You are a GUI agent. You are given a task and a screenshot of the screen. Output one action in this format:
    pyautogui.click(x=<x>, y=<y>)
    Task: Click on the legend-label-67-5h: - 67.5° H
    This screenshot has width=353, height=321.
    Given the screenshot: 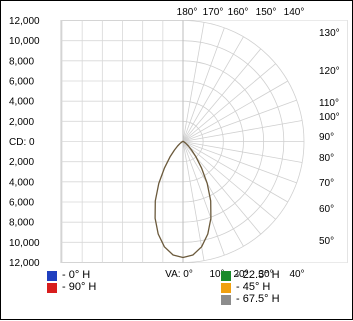 What is the action you would take?
    pyautogui.click(x=258, y=299)
    